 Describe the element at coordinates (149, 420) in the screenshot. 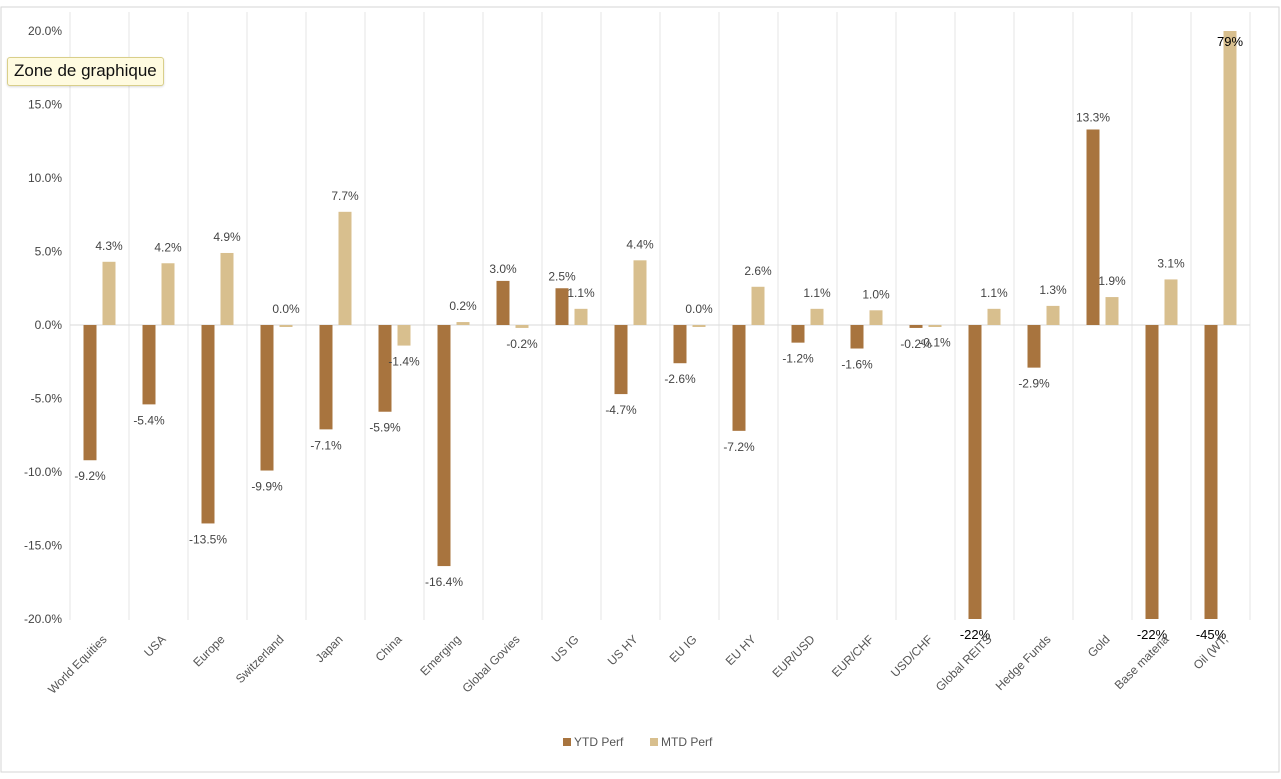

I see `ytd-data-label: -5.4%` at that location.